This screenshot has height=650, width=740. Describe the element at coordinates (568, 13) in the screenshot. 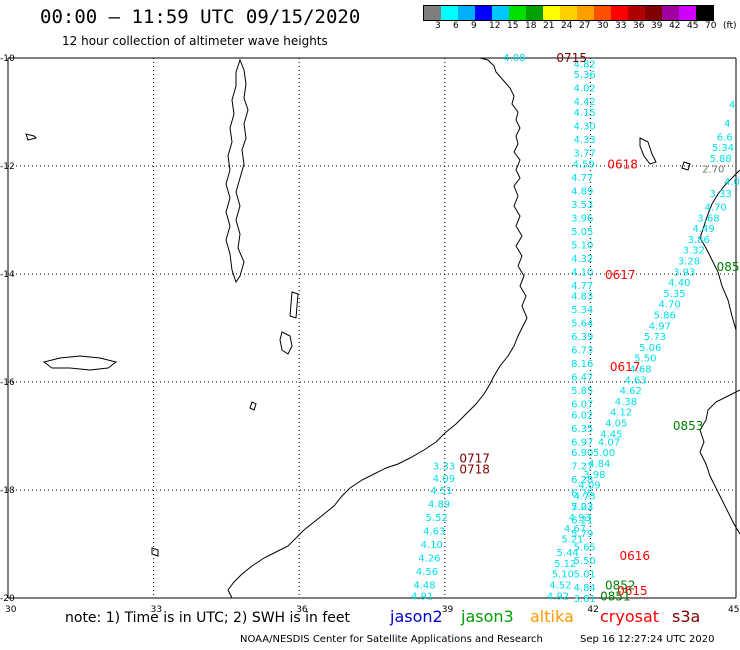

I see `color-scale-legend` at that location.